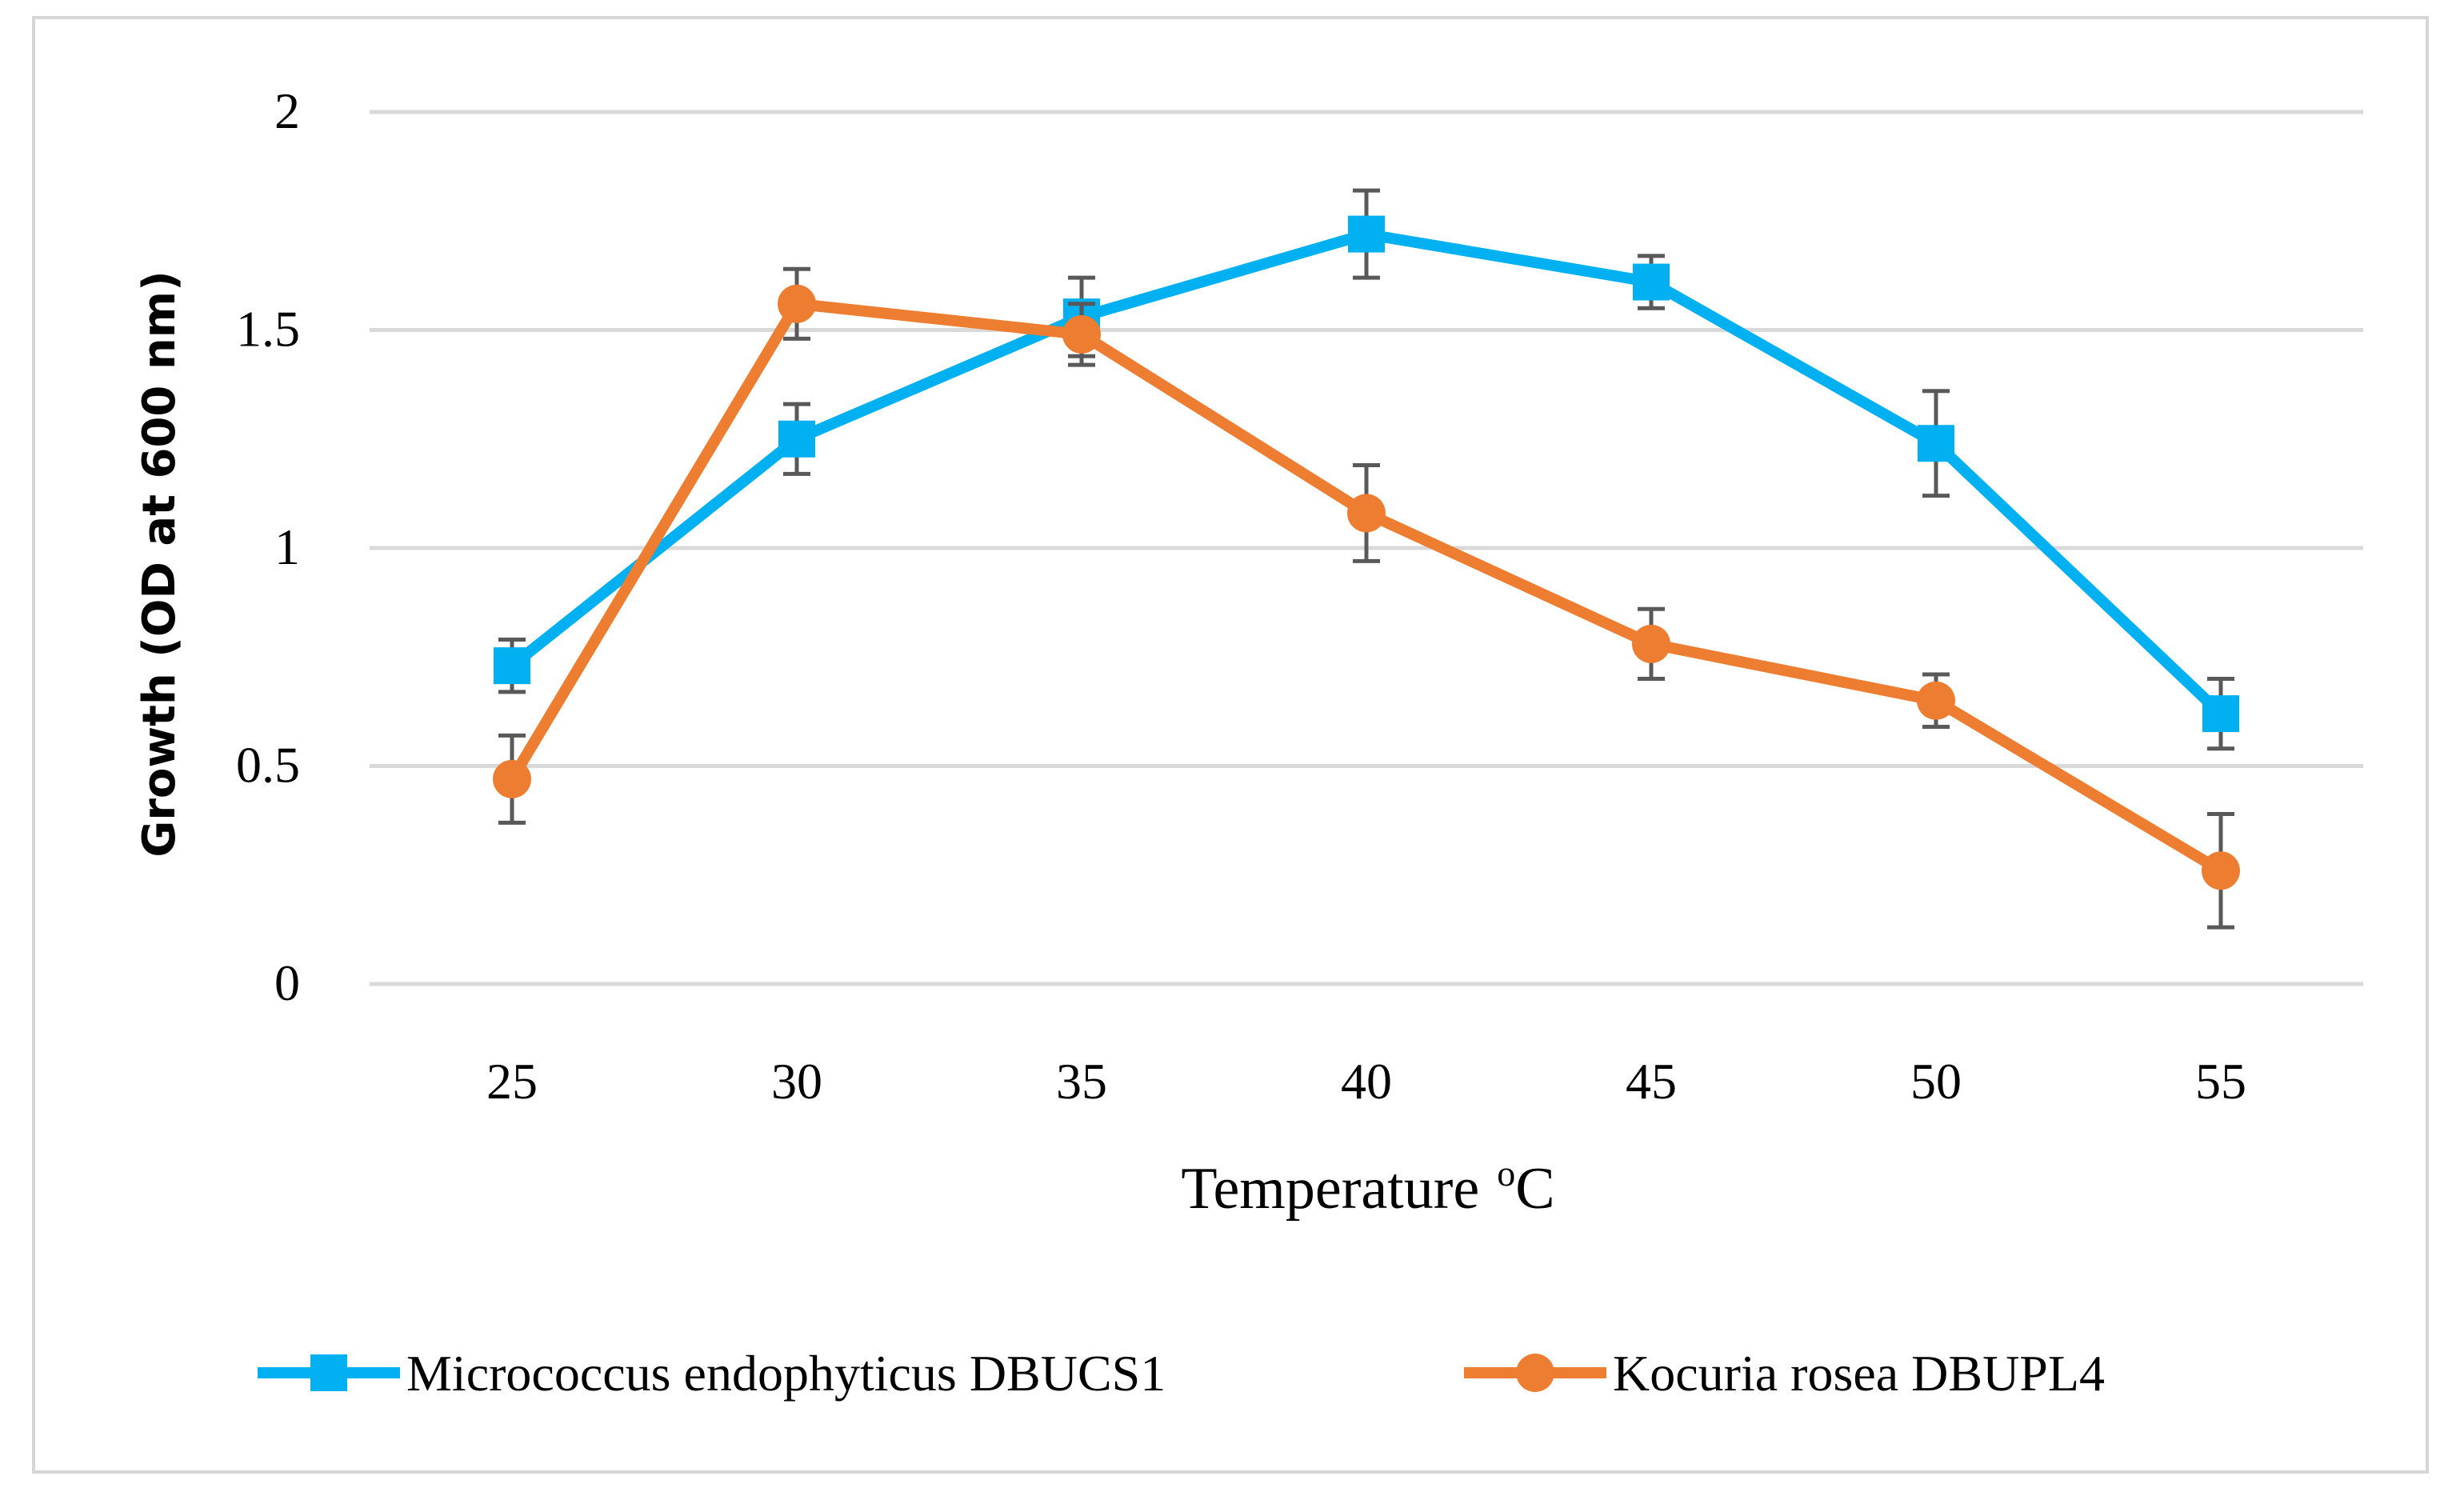 This screenshot has height=1504, width=2464. I want to click on x-tick-label: 35, so click(1081, 1081).